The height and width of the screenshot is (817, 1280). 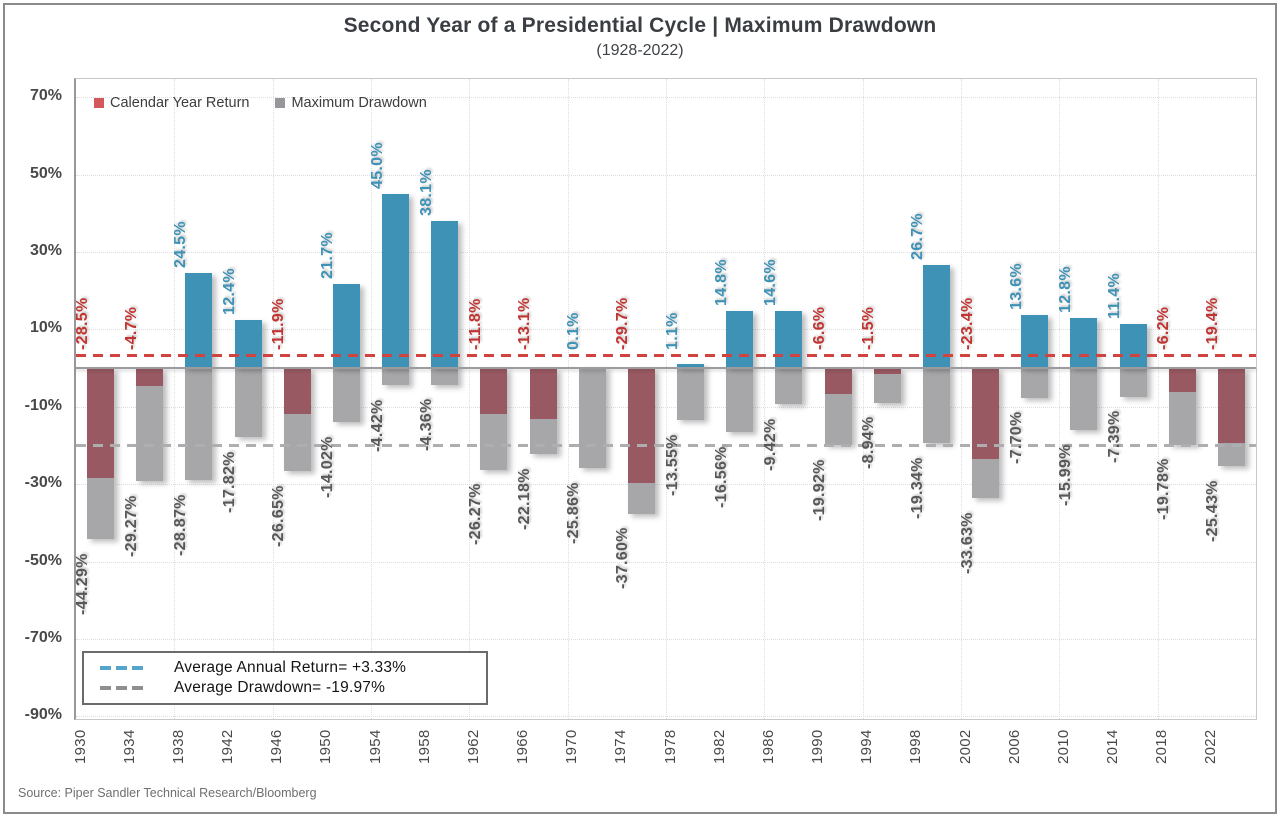 What do you see at coordinates (918, 487) in the screenshot?
I see `drawdown-value-label: -19.34%` at bounding box center [918, 487].